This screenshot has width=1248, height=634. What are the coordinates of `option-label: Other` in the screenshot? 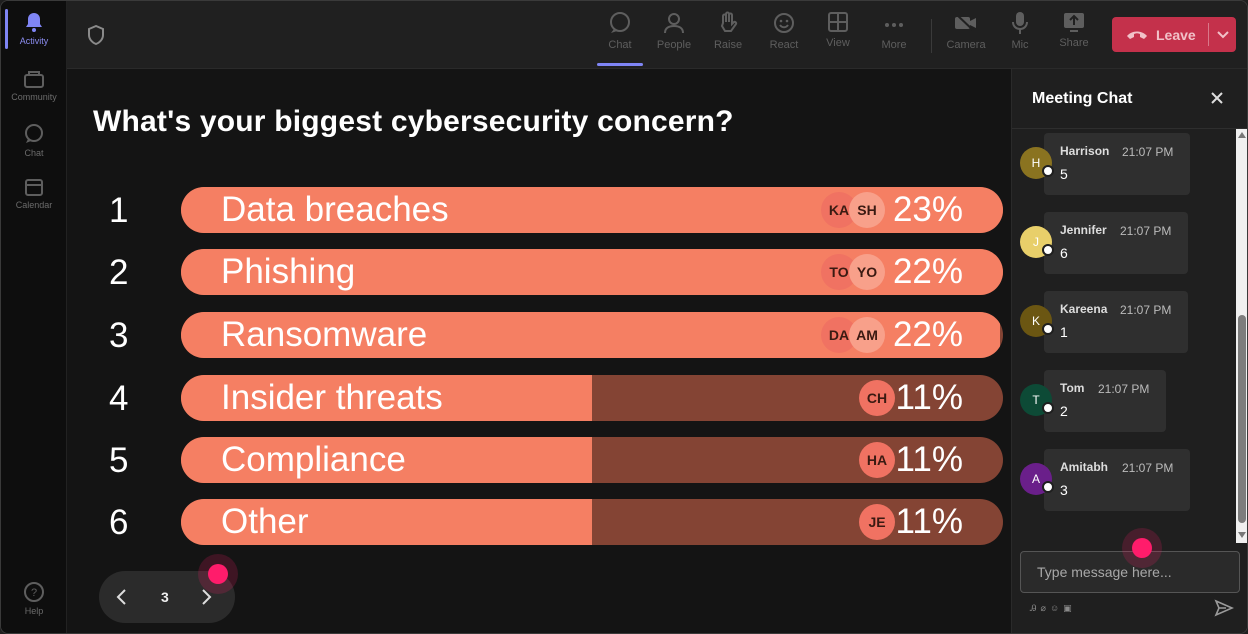 It's located at (265, 521).